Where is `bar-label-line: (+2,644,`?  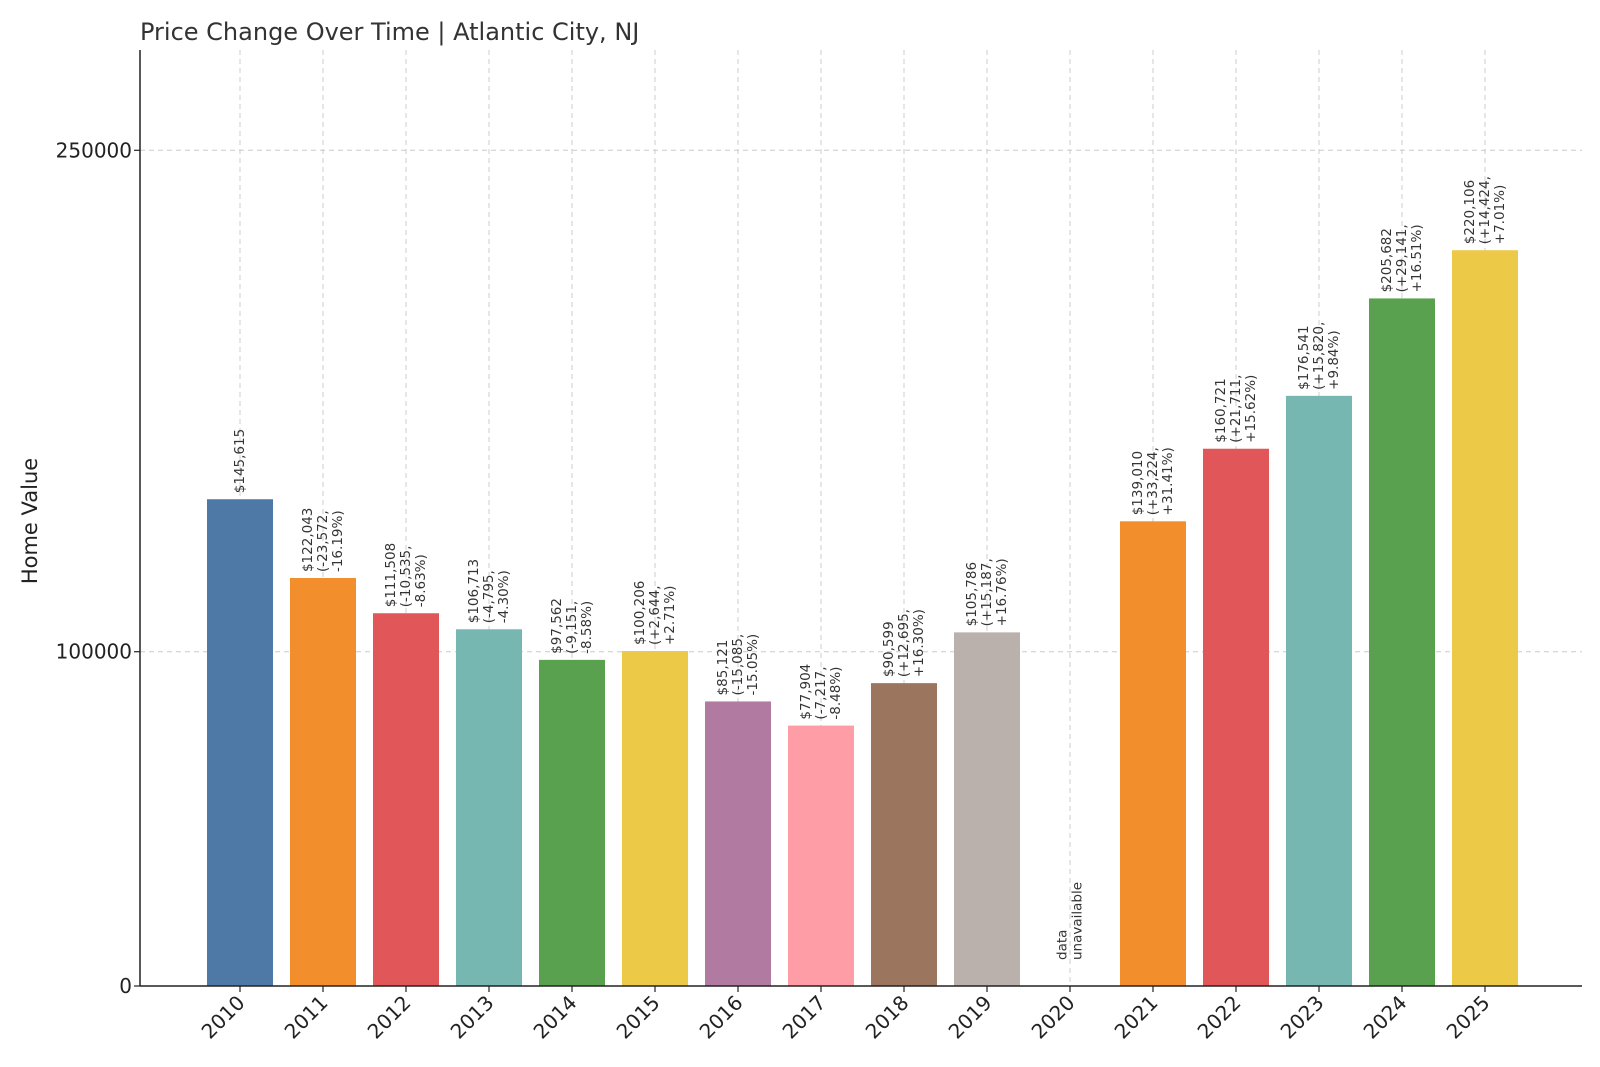
bar-label-line: (+2,644, is located at coordinates (655, 615).